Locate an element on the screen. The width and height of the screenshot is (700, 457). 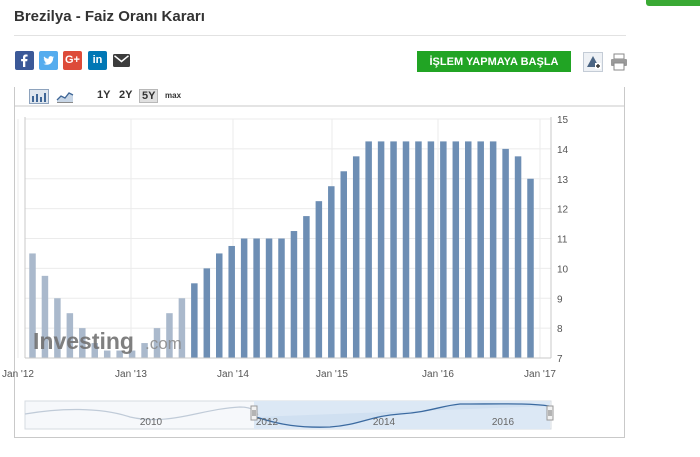
range-1y-button: 1Y is located at coordinates (104, 95).